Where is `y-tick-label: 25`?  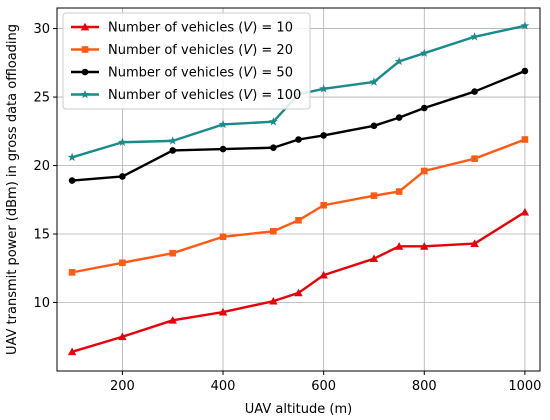 y-tick-label: 25 is located at coordinates (41, 98).